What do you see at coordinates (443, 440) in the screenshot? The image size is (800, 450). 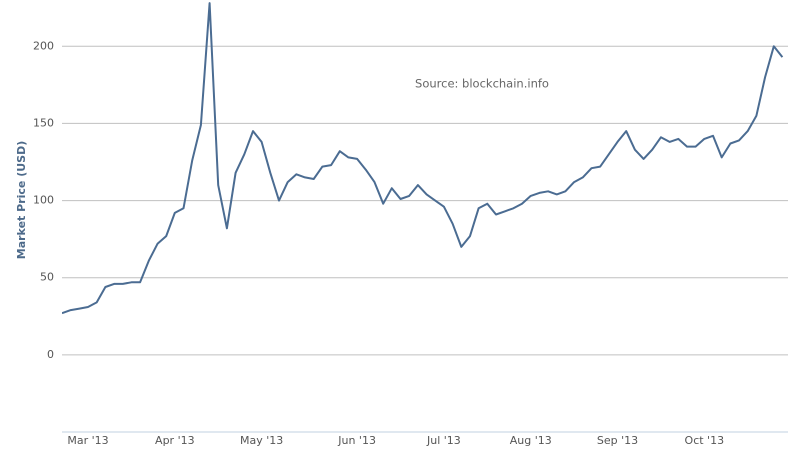 I see `x-tick-label: Jul '13` at bounding box center [443, 440].